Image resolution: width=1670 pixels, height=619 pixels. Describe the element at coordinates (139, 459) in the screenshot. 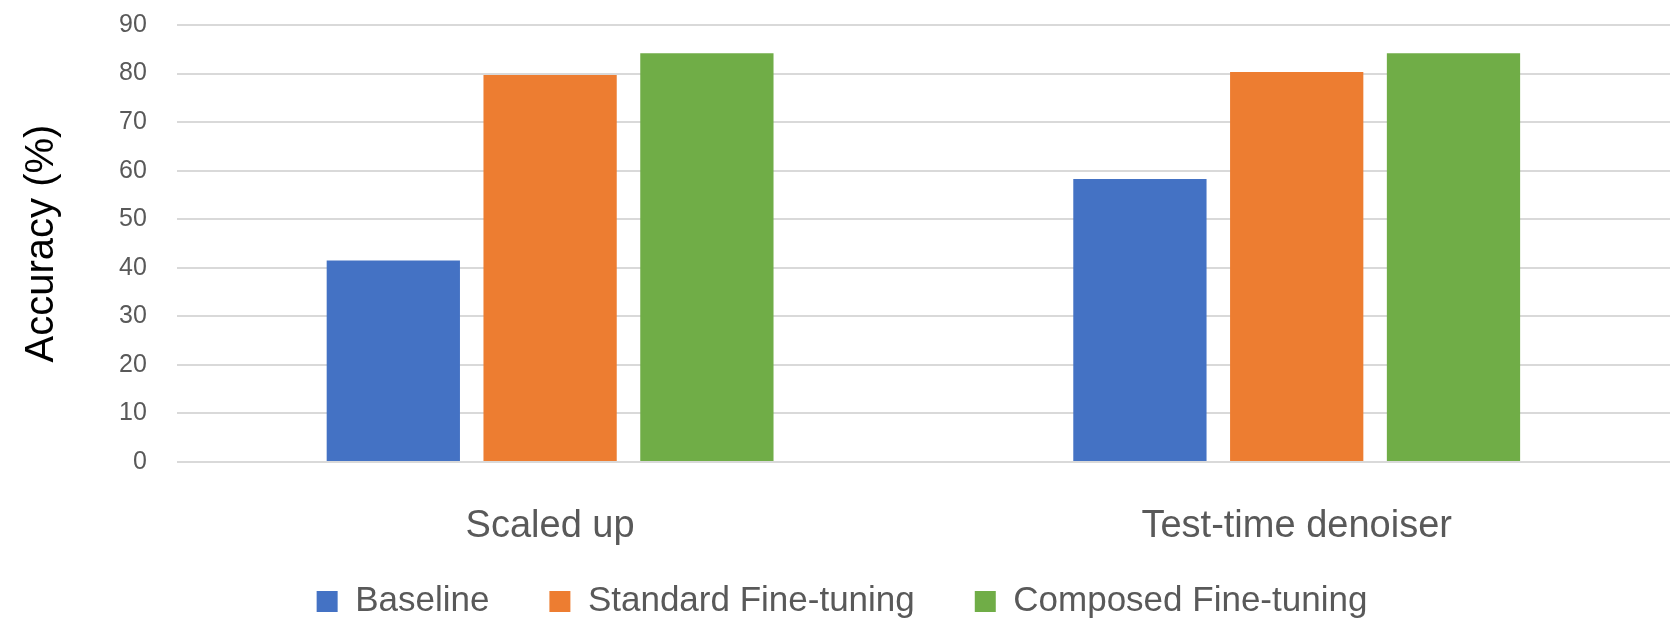

I see `y-tick-label: 0` at that location.